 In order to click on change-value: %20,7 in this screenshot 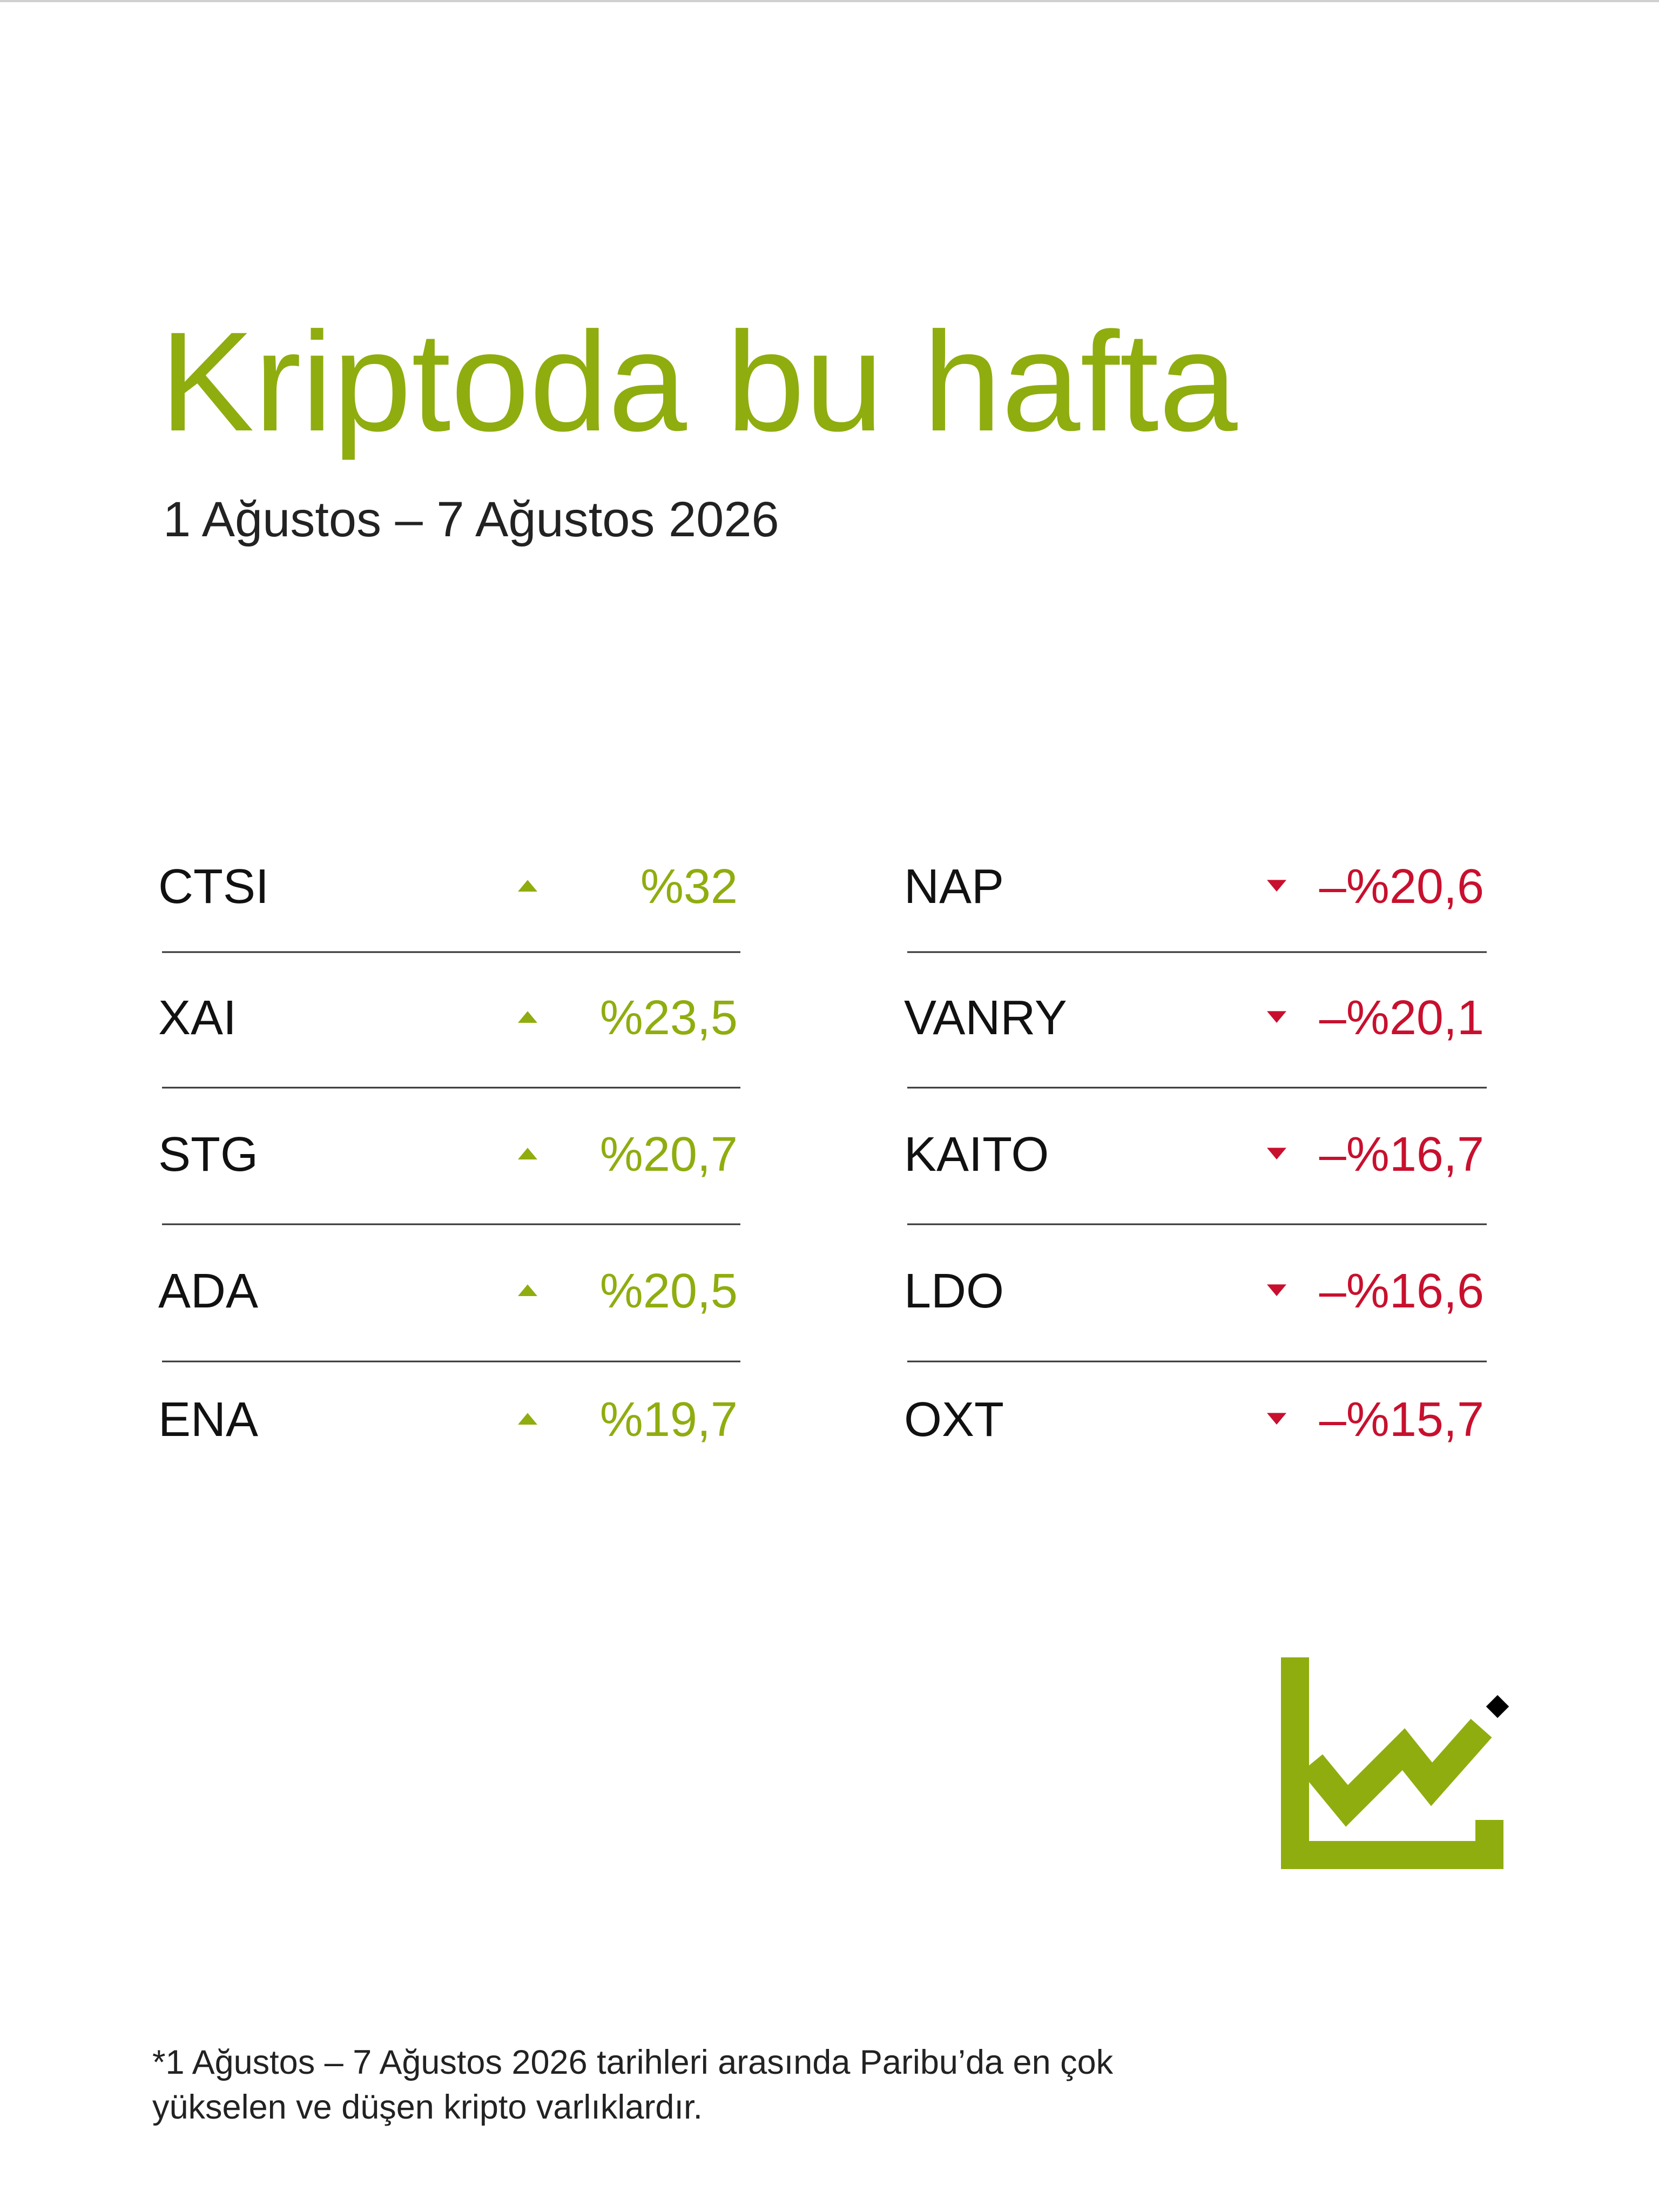, I will do `click(669, 1155)`.